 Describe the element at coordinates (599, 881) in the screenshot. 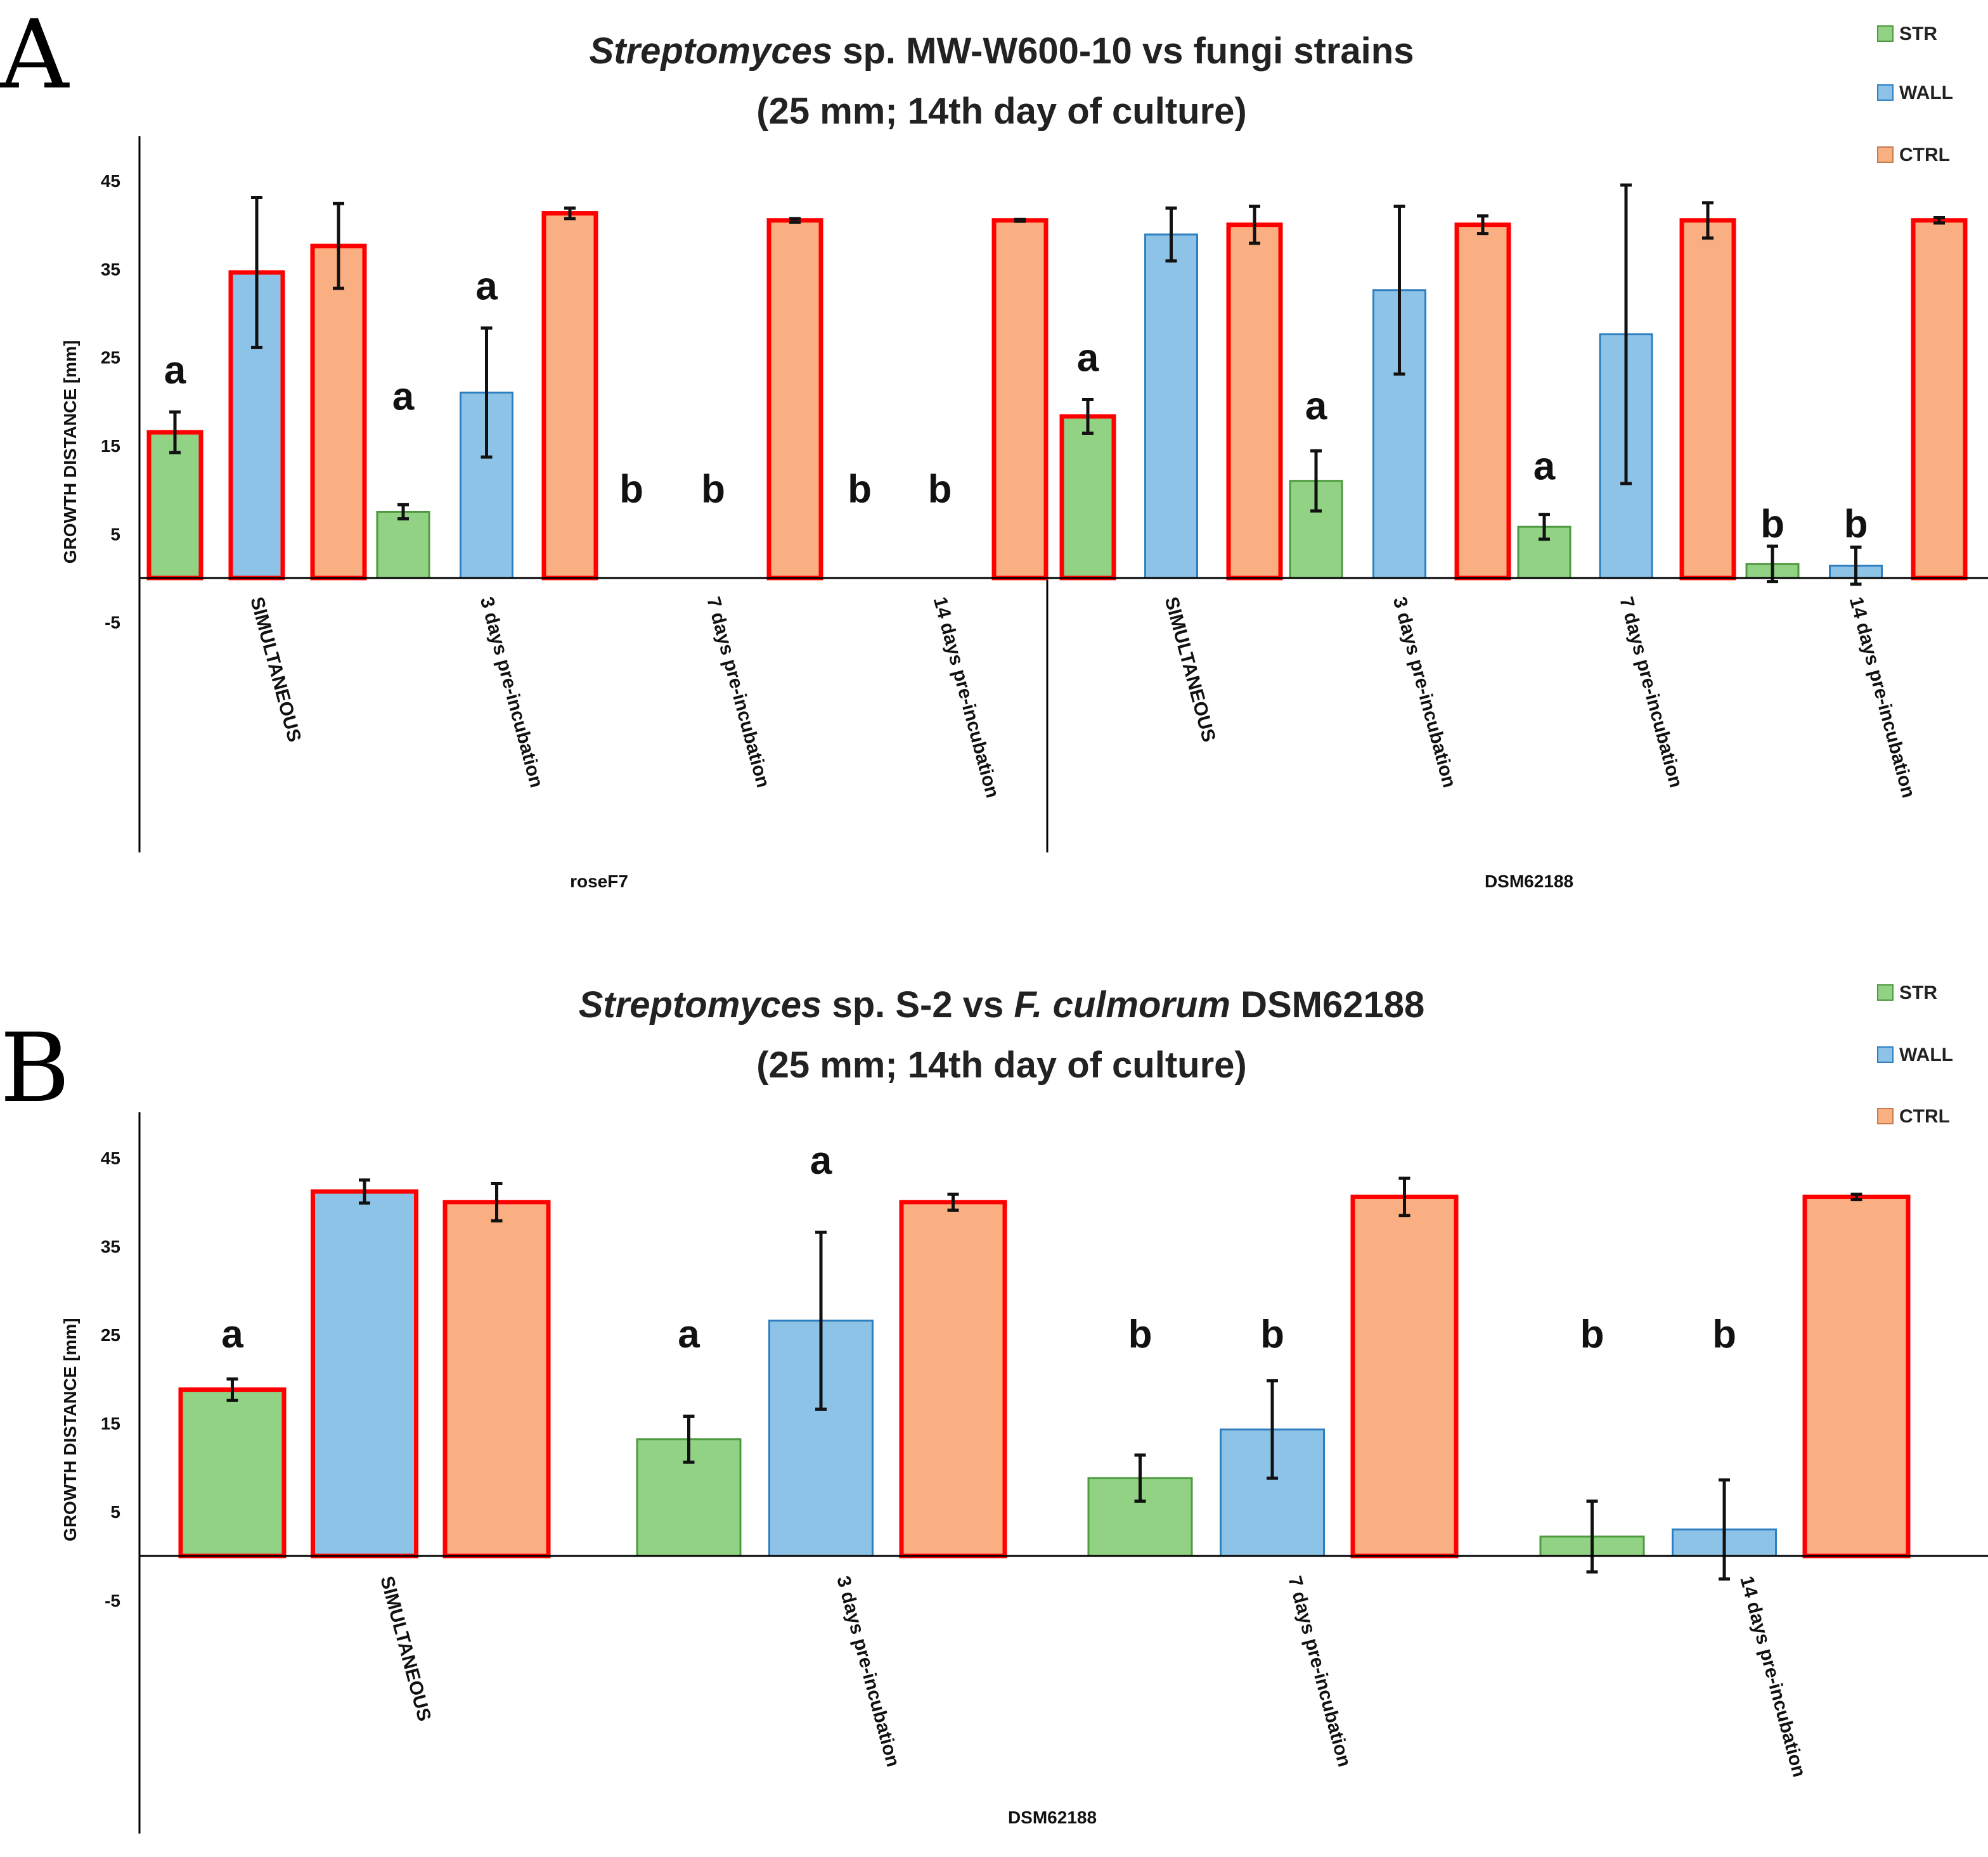

I see `group-label: roseF7` at that location.